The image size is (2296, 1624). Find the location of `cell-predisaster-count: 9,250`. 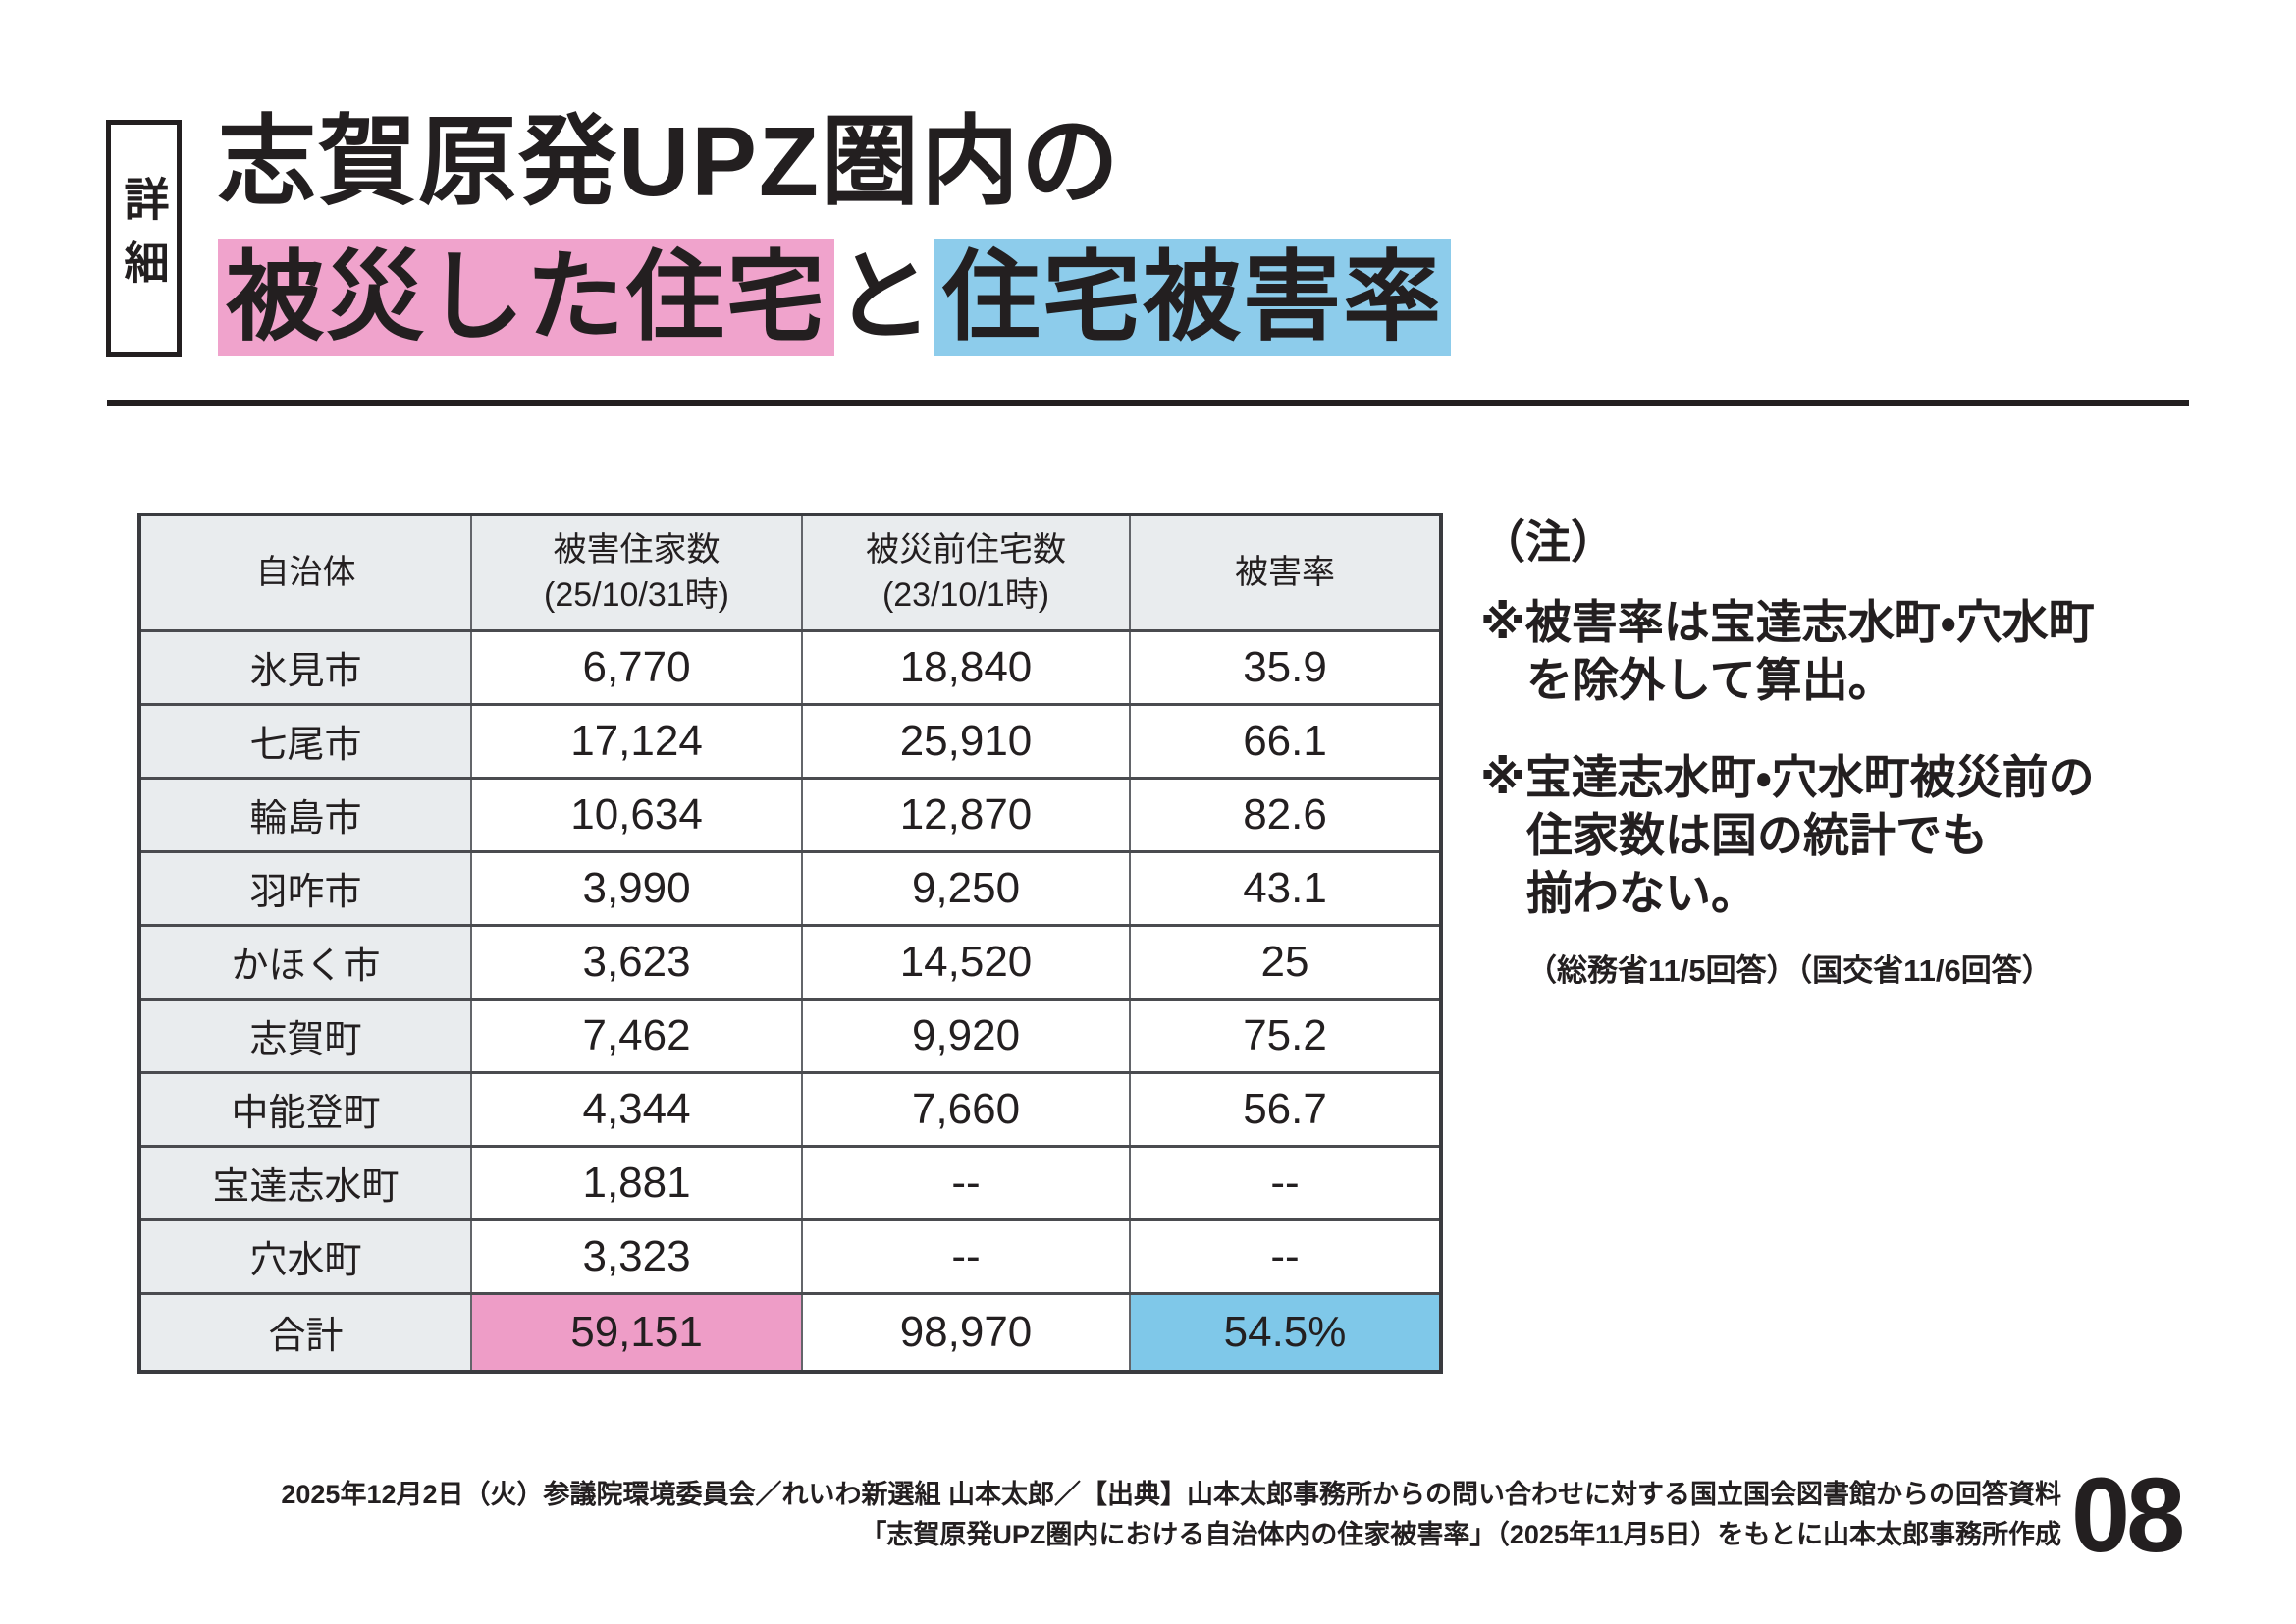

cell-predisaster-count: 9,250 is located at coordinates (966, 888).